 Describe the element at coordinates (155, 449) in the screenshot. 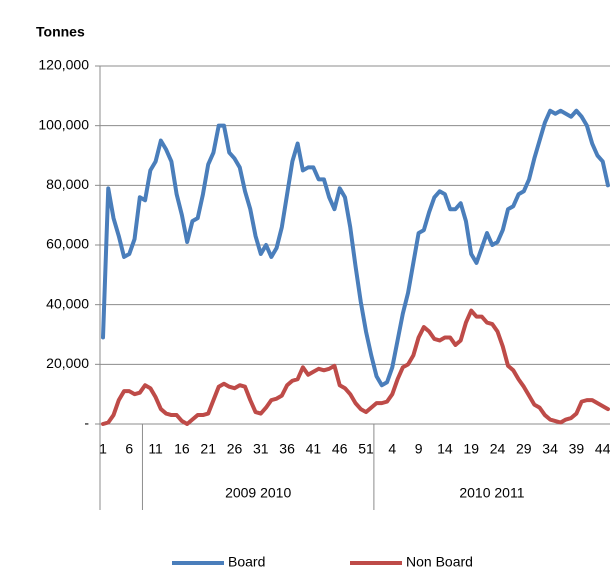

I see `x-tick-label: 11` at that location.